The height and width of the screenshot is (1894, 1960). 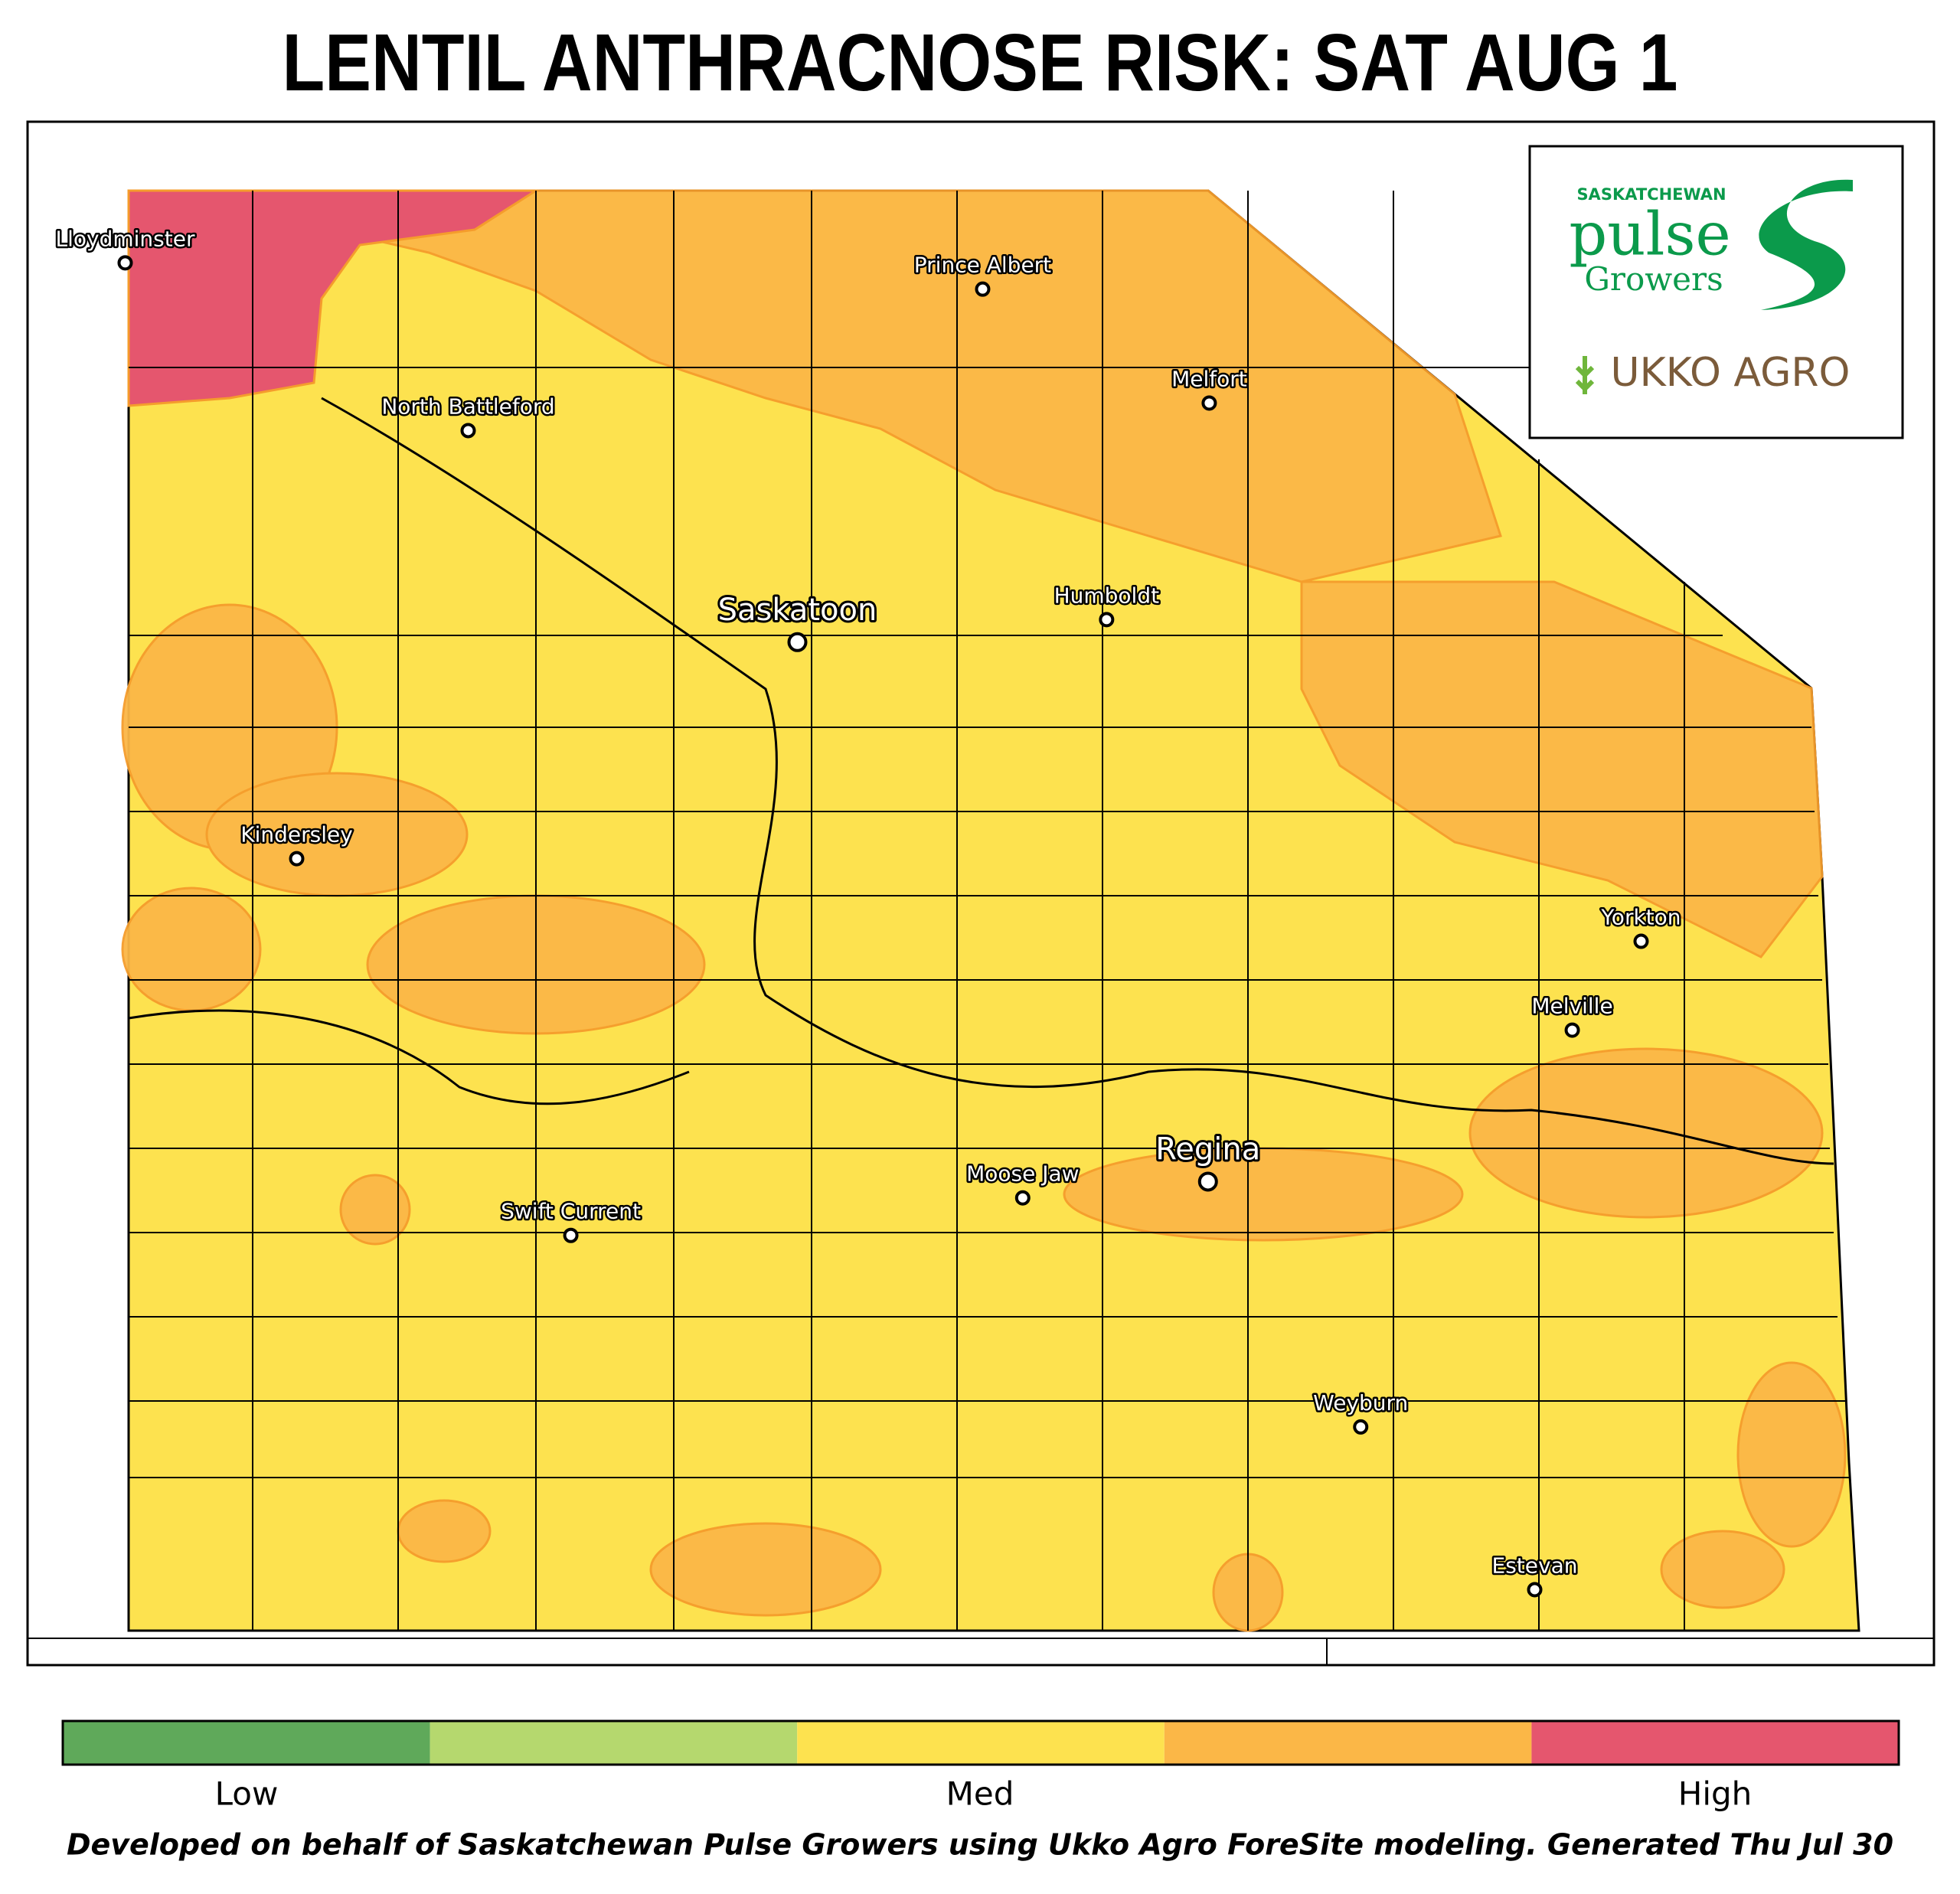 I want to click on legend: Low Med High, so click(x=980, y=1766).